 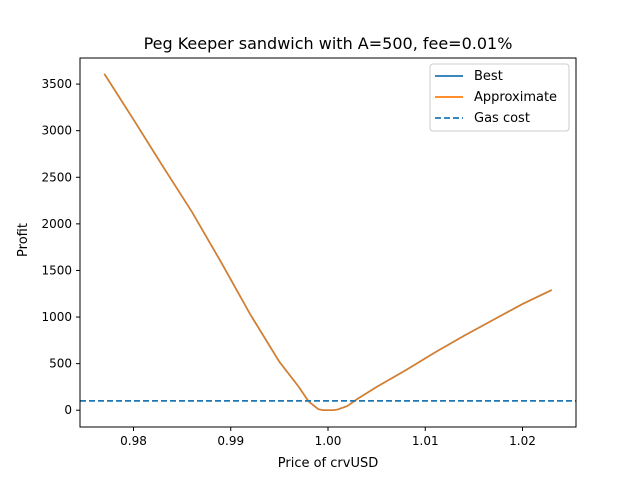 What do you see at coordinates (56, 131) in the screenshot?
I see `y-tick-label: 3000` at bounding box center [56, 131].